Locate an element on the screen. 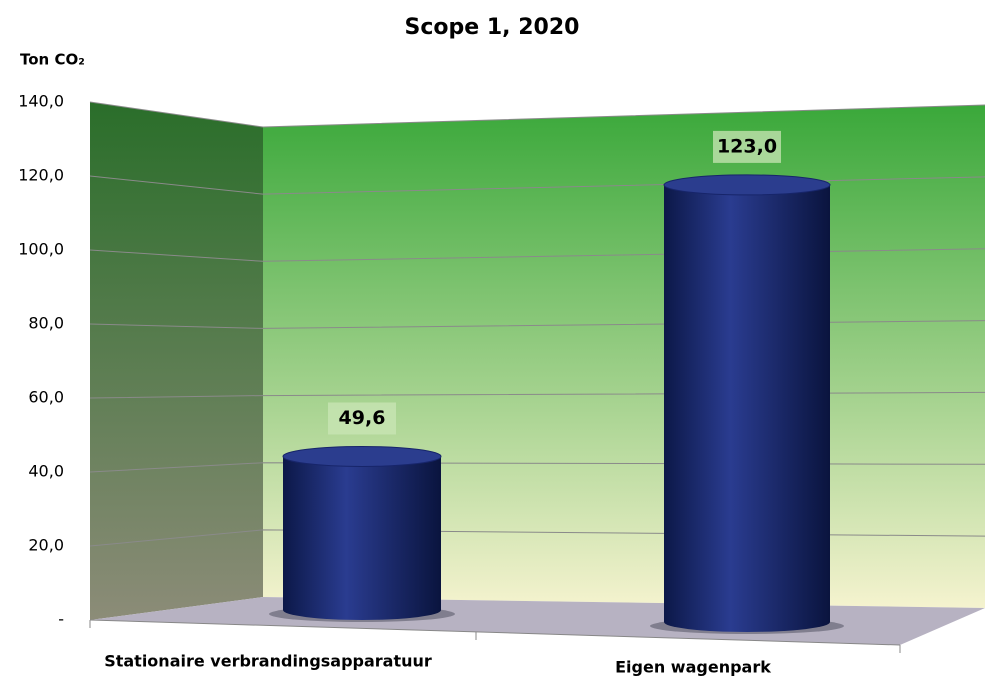 Image resolution: width=985 pixels, height=679 pixels. y-tick-label: 20,0 is located at coordinates (46, 545).